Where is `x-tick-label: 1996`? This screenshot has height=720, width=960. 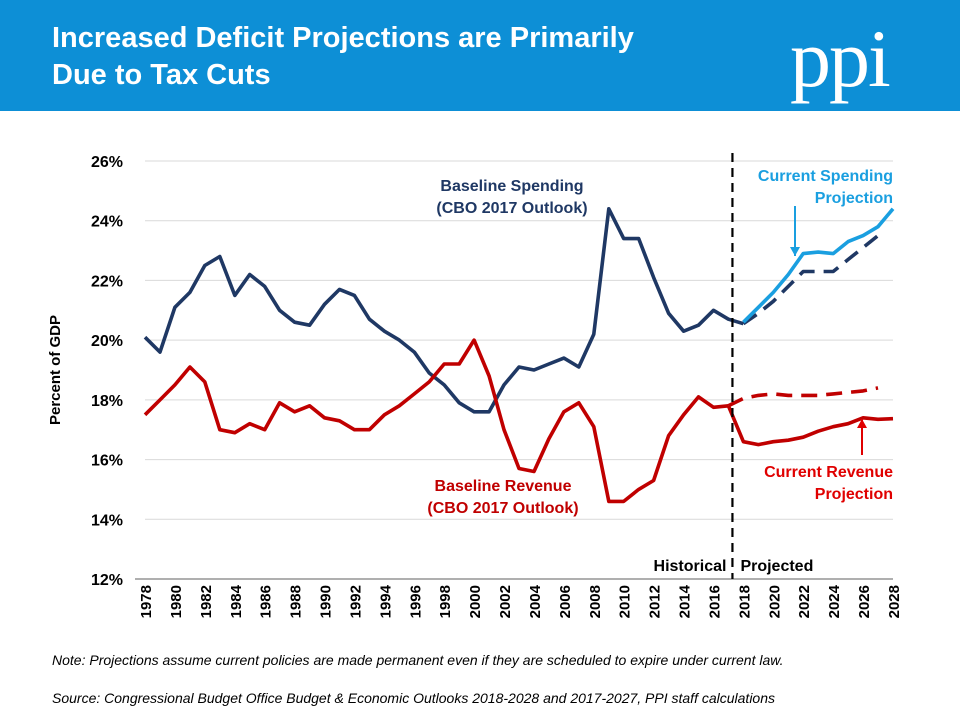
x-tick-label: 1996 is located at coordinates (415, 601).